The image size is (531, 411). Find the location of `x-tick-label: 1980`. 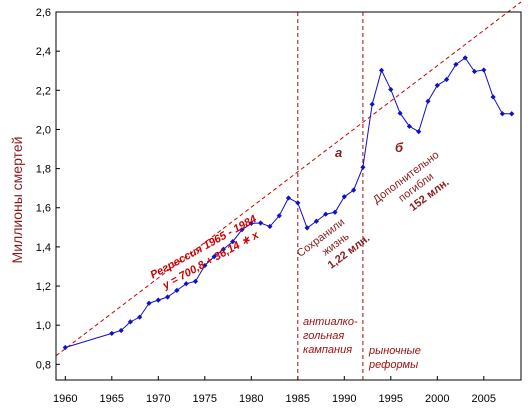

x-tick-label: 1980 is located at coordinates (251, 399).